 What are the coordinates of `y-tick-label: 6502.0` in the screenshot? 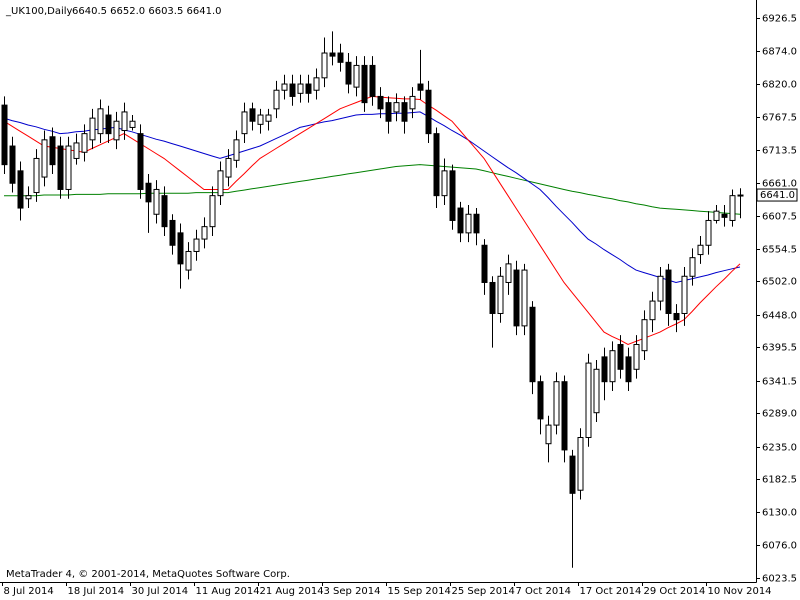 It's located at (779, 282).